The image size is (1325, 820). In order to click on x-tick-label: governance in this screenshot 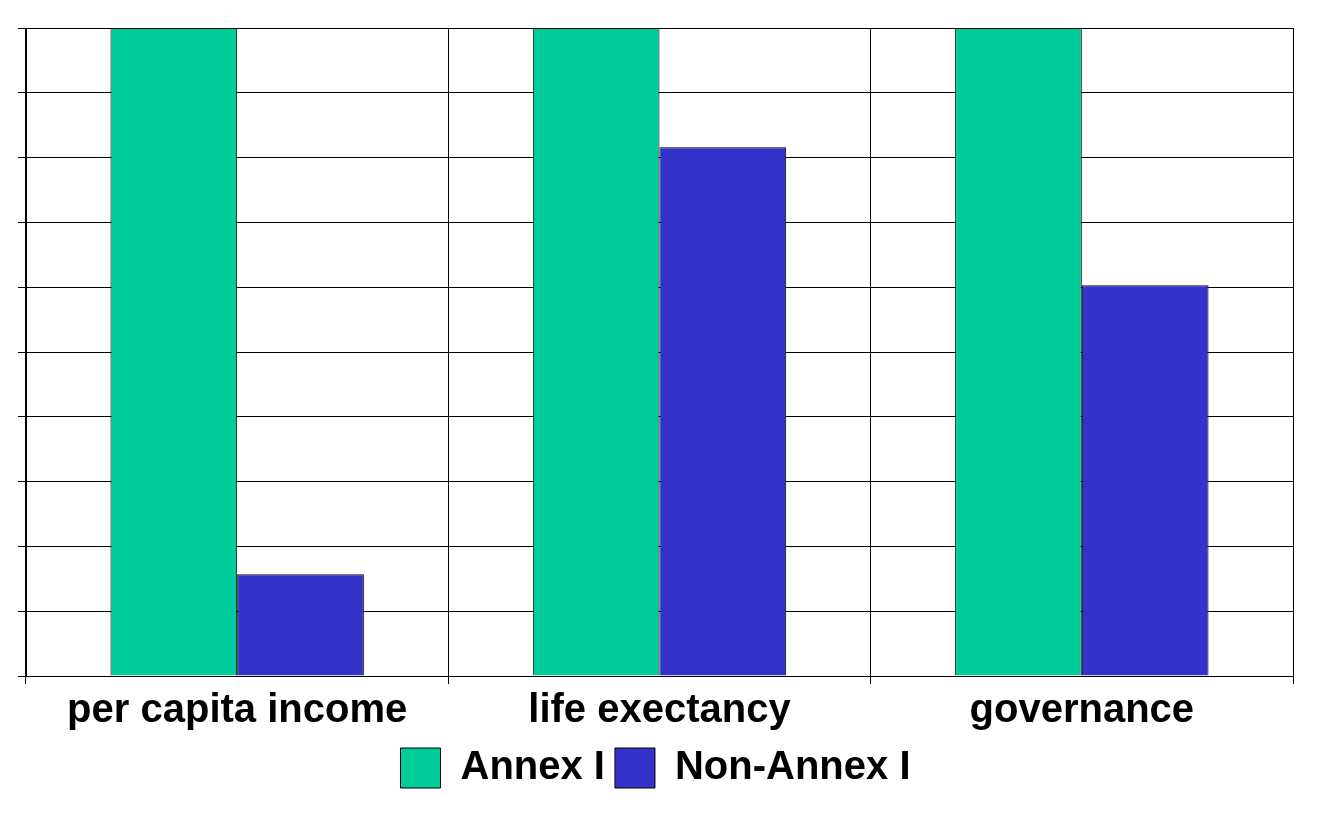, I will do `click(1082, 708)`.